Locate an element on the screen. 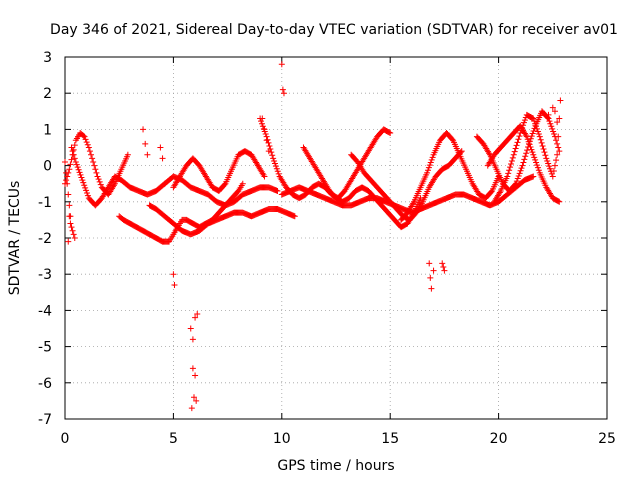 The width and height of the screenshot is (640, 480). y-tick-label: -1 is located at coordinates (45, 203).